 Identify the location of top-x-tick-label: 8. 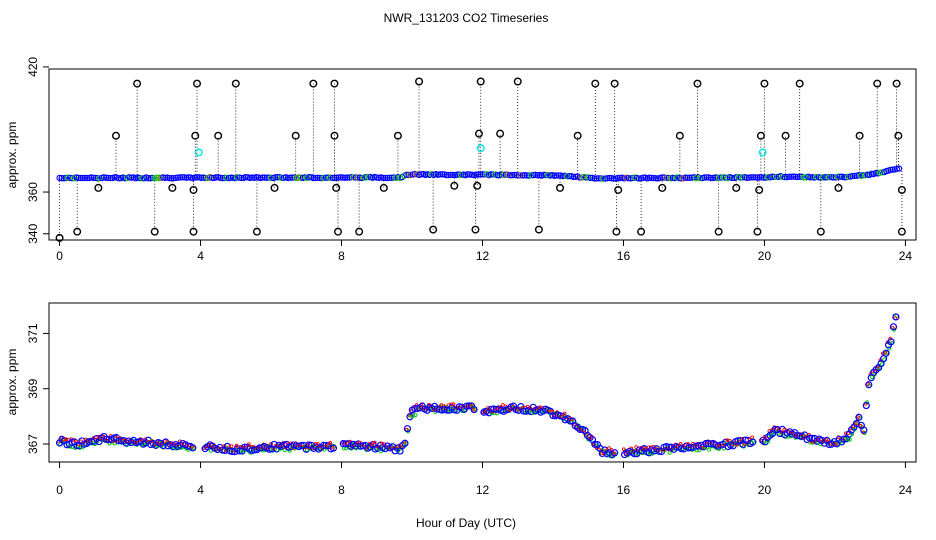
(341, 256).